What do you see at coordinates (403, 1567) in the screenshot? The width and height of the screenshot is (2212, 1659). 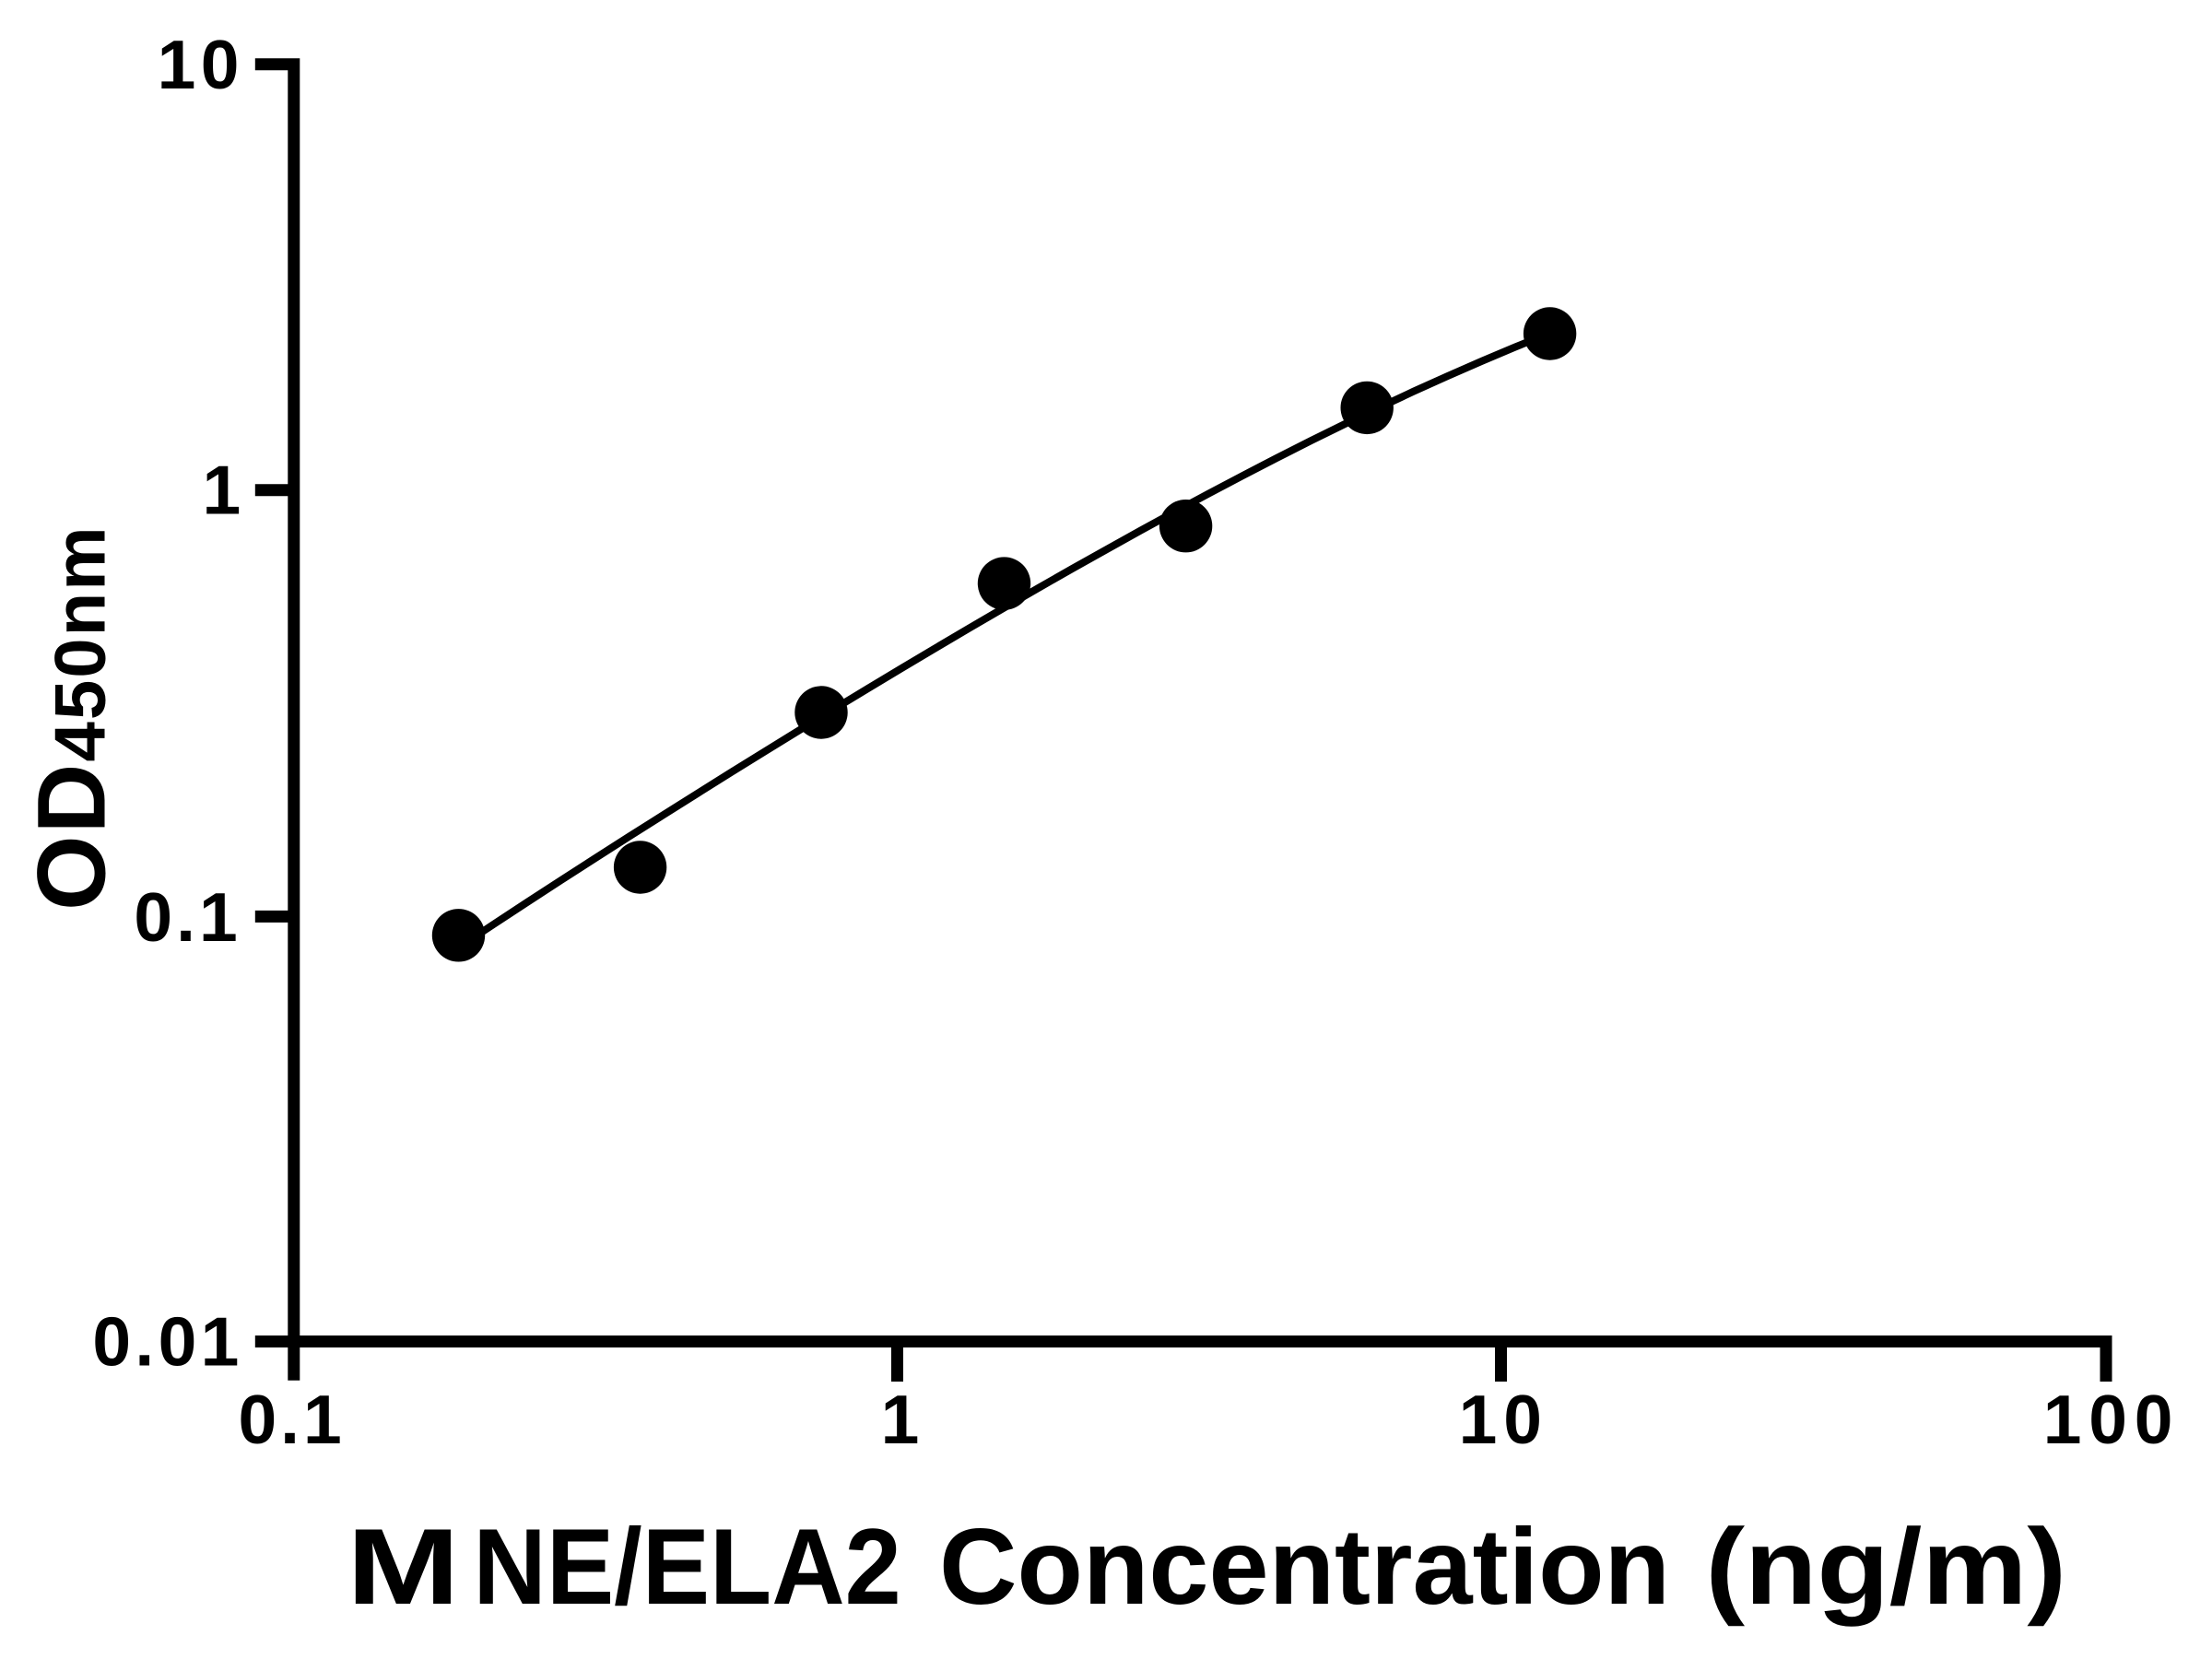 I see `svg-text: M` at bounding box center [403, 1567].